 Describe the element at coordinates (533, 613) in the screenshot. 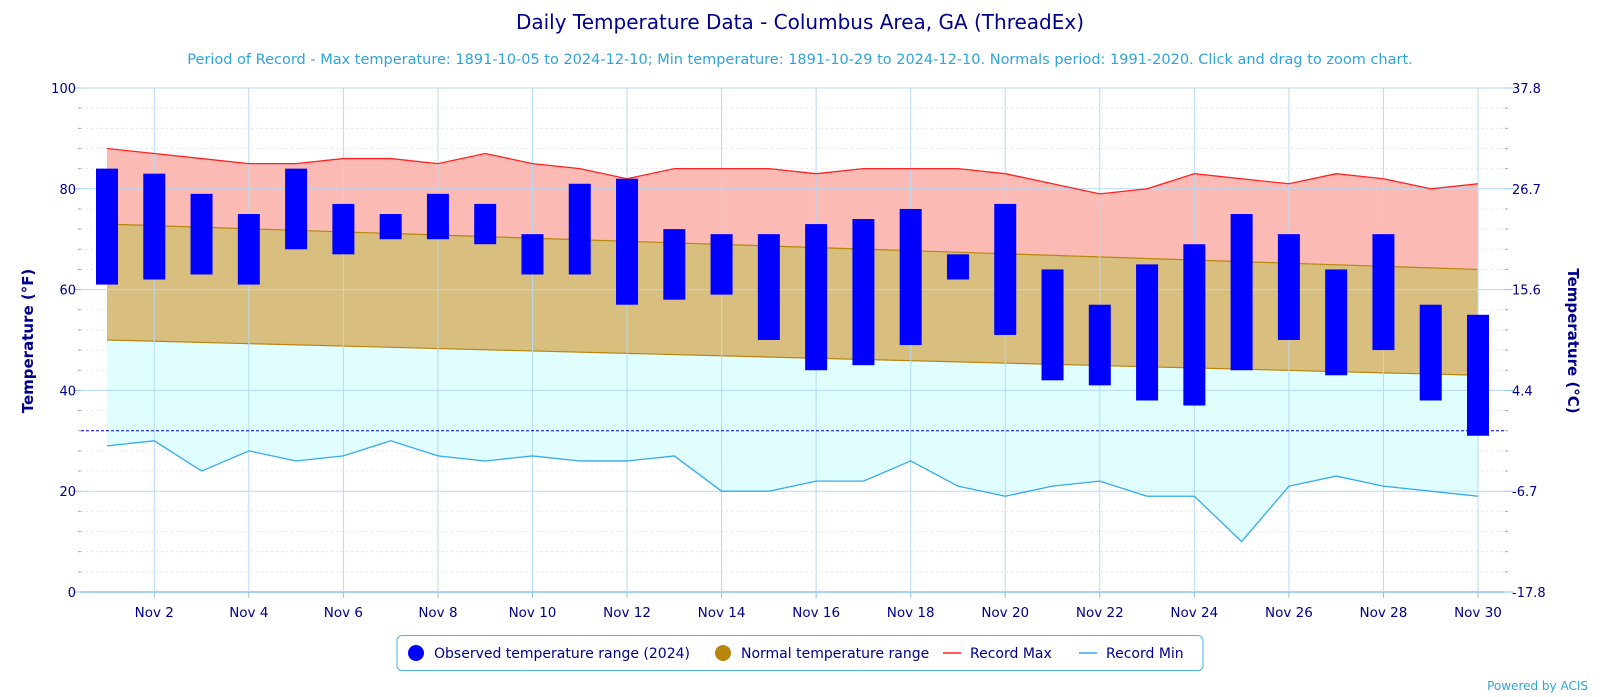

I see `x-tick-label: Nov 10` at that location.